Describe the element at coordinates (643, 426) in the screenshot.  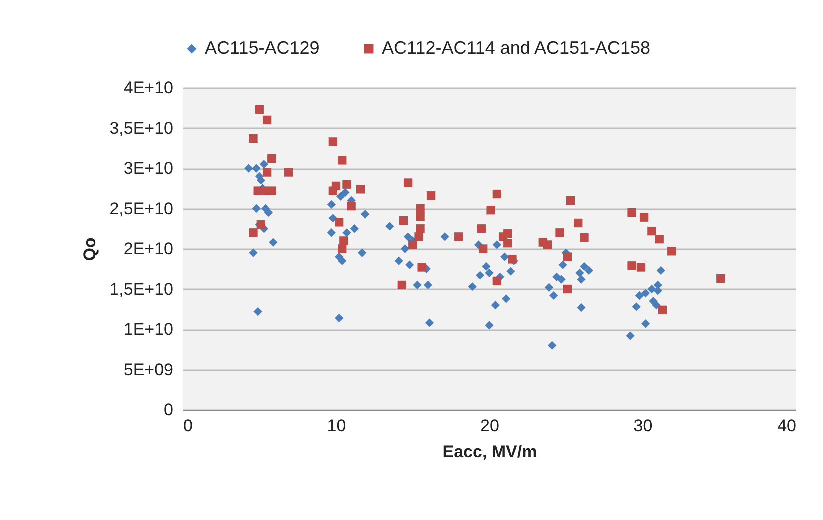
I see `x-tick-label: 30` at that location.